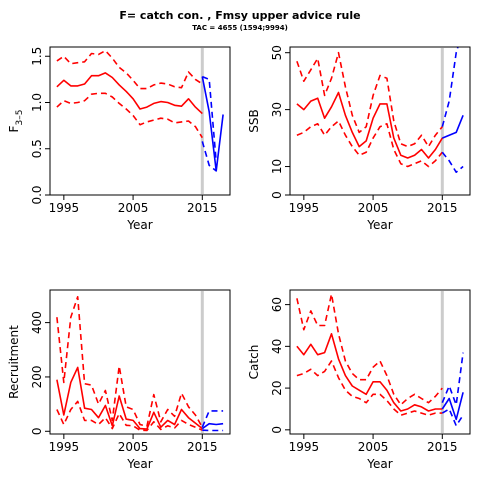  I want to click on panel-1-series-group, so click(140, 111).